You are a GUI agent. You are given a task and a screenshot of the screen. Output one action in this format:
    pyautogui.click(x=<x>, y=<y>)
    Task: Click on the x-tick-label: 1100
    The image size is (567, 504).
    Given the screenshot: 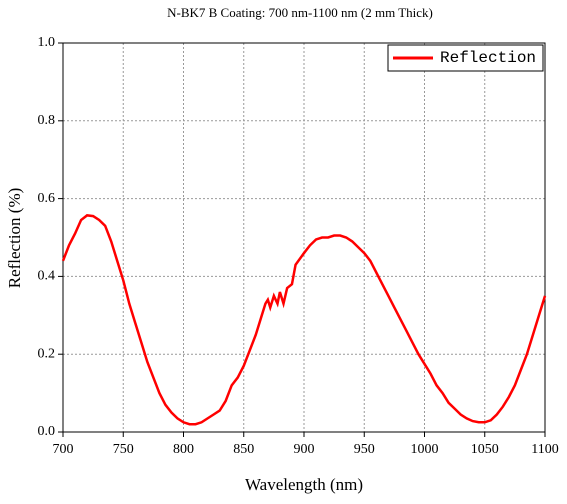 What is the action you would take?
    pyautogui.click(x=544, y=449)
    